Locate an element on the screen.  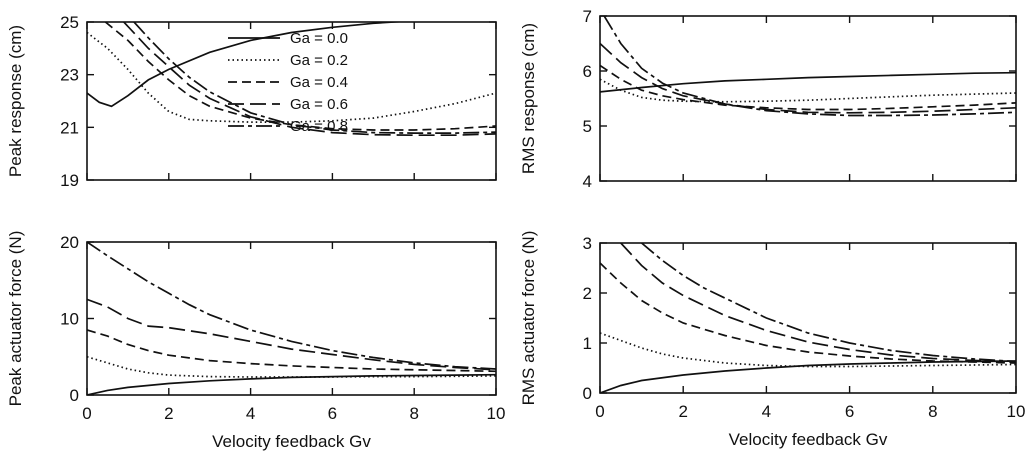
y-tick-label: 4 is located at coordinates (587, 181).